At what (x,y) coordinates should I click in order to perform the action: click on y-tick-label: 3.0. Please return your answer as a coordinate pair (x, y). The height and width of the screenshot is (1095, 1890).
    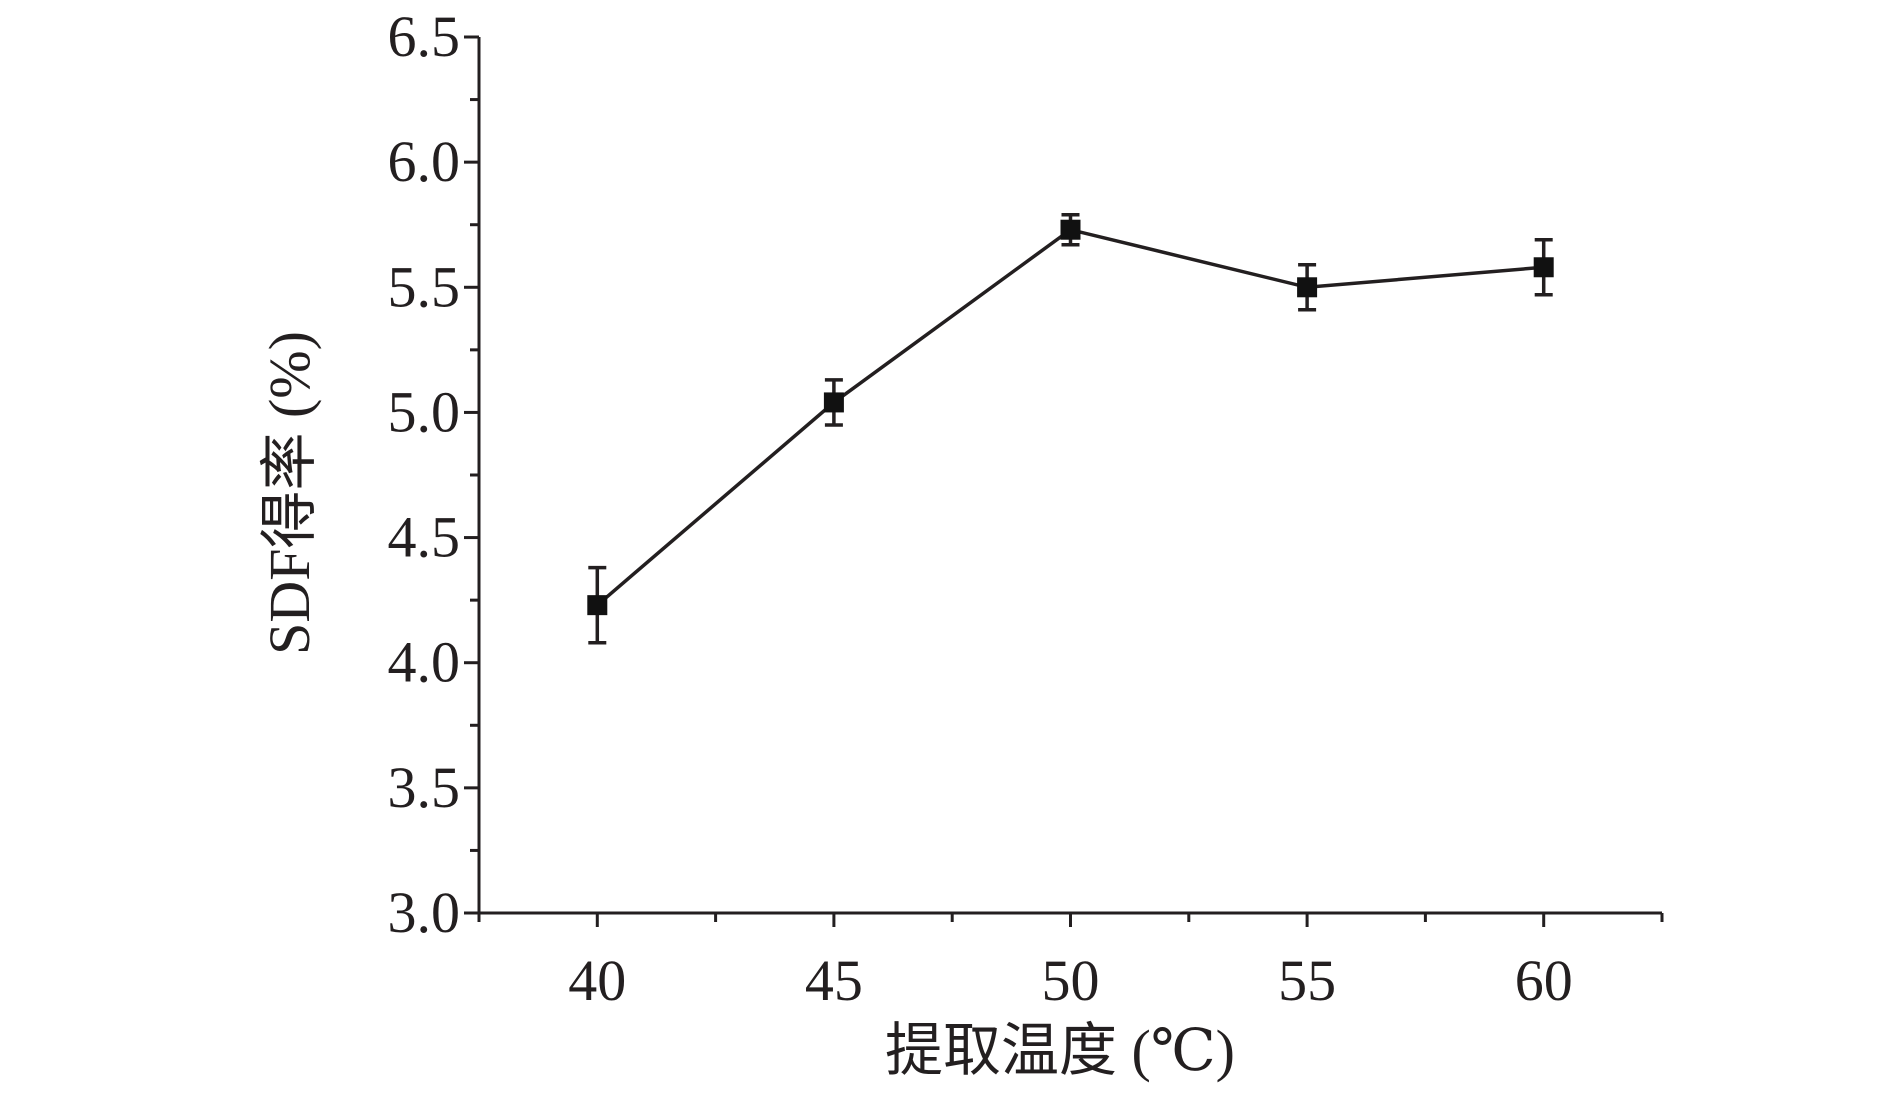
    Looking at the image, I should click on (424, 912).